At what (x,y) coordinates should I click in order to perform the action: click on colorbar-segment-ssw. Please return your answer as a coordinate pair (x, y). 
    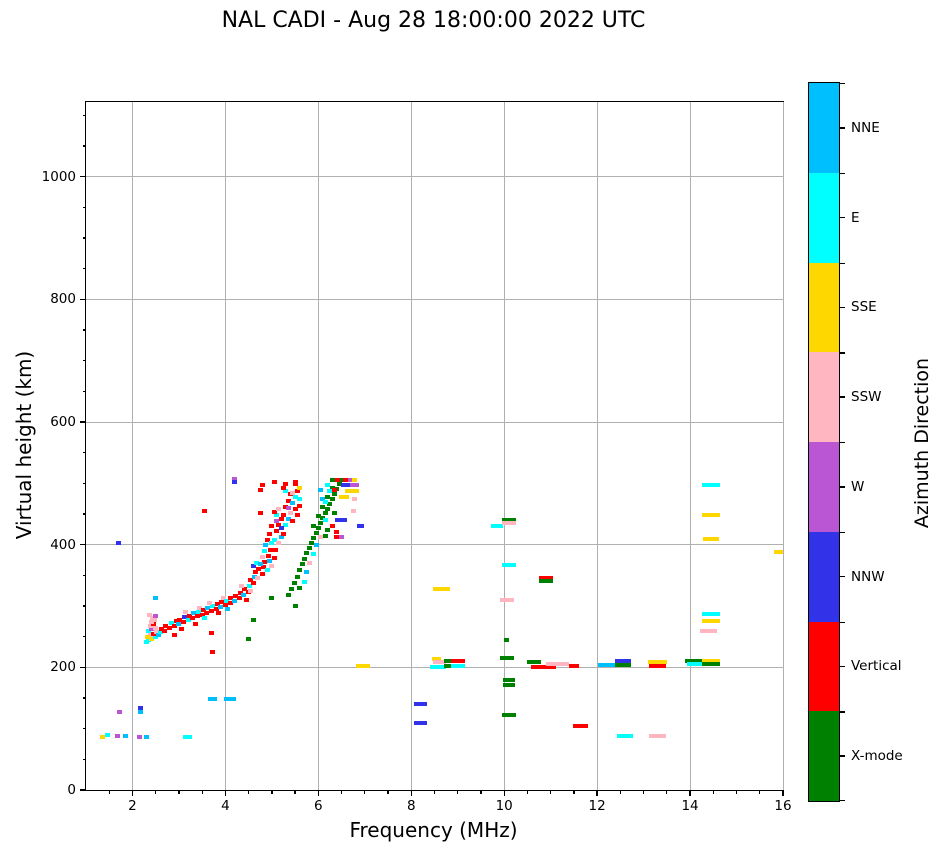
    Looking at the image, I should click on (824, 397).